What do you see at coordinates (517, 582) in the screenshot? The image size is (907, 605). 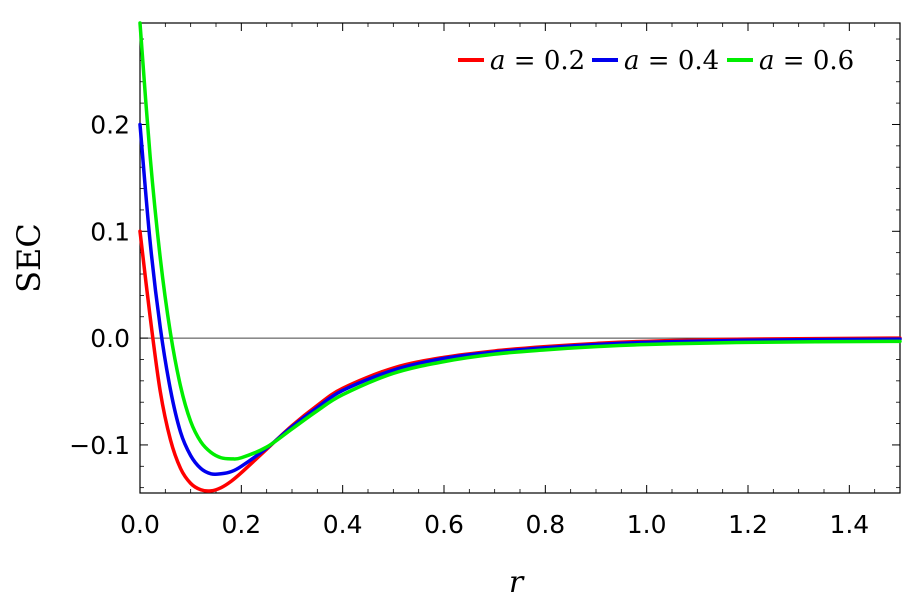 I see `x-axis-title: r` at bounding box center [517, 582].